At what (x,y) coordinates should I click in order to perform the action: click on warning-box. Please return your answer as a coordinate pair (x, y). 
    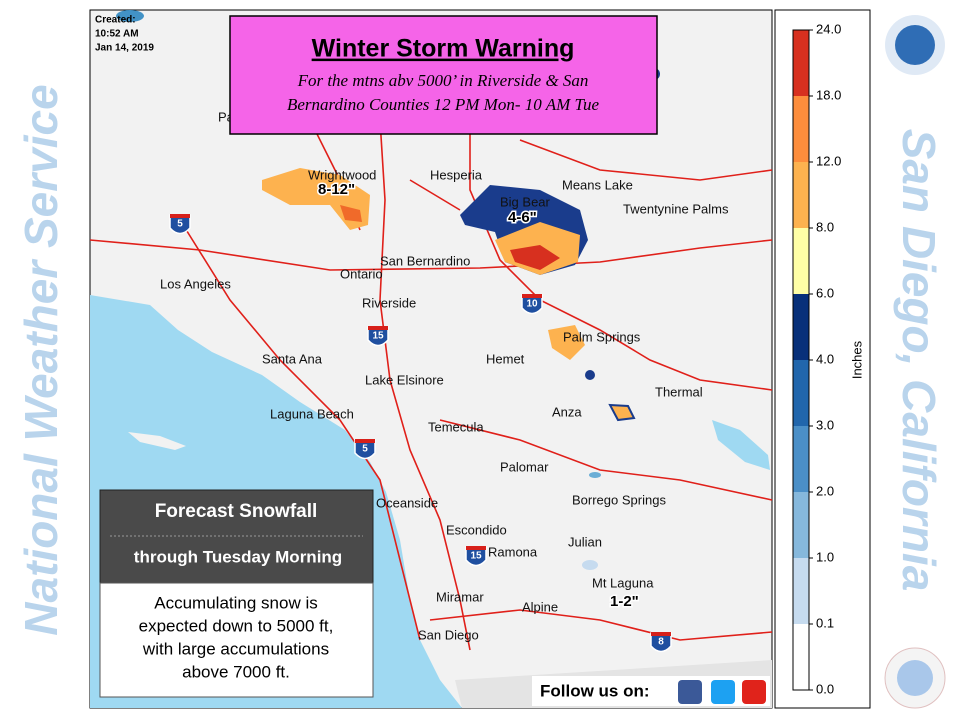
    Looking at the image, I should click on (443, 75).